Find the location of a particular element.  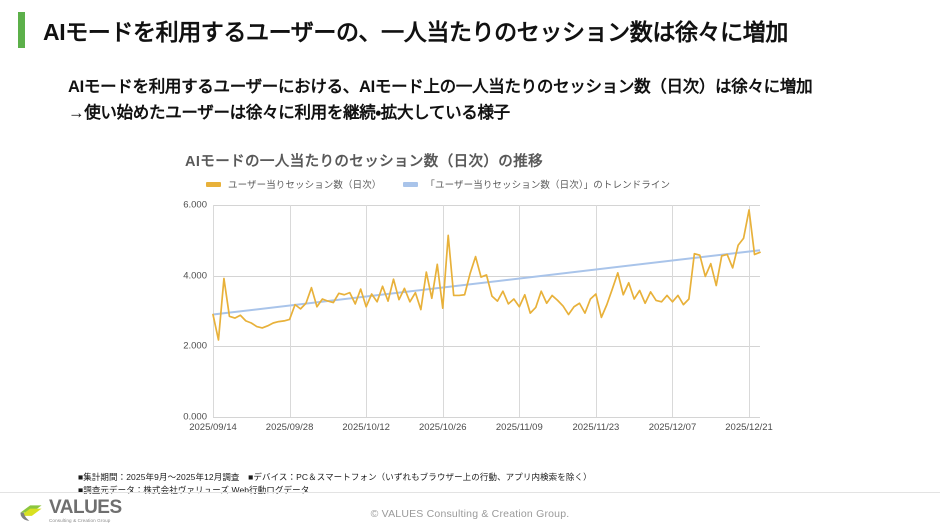

footnote-line-2: ■調査元データ：株式会社ヴァリューズ Web行動ログデータ is located at coordinates (194, 490).